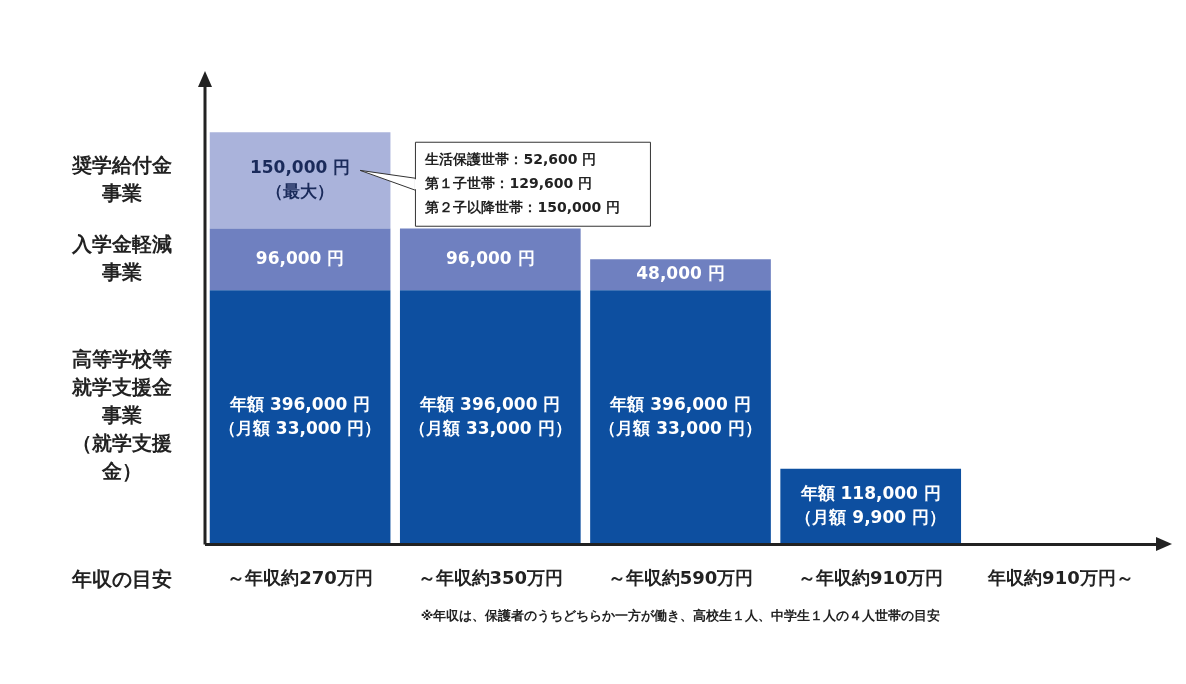 This screenshot has height=684, width=1186. Describe the element at coordinates (522, 206) in the screenshot. I see `annotation: 第２子以降世帯：150,000 円` at that location.